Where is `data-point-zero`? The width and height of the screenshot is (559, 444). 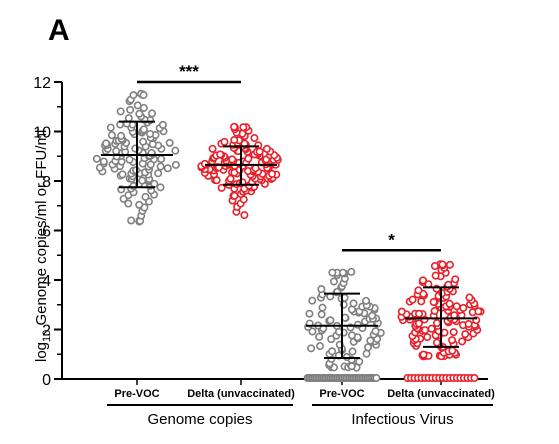 data-point-zero is located at coordinates (474, 377).